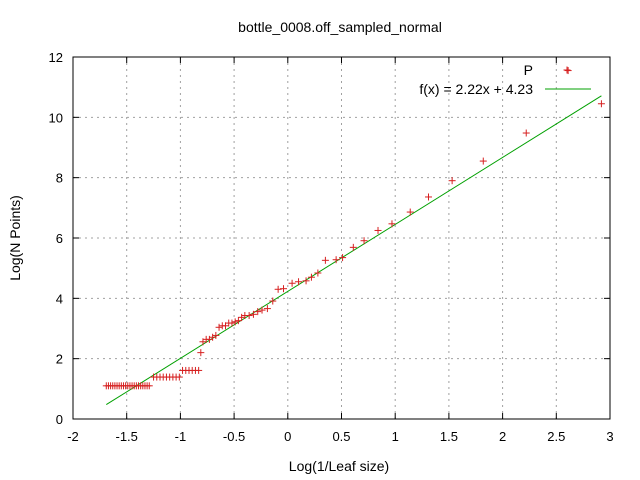  Describe the element at coordinates (56, 57) in the screenshot. I see `y-tick-label: 12` at that location.